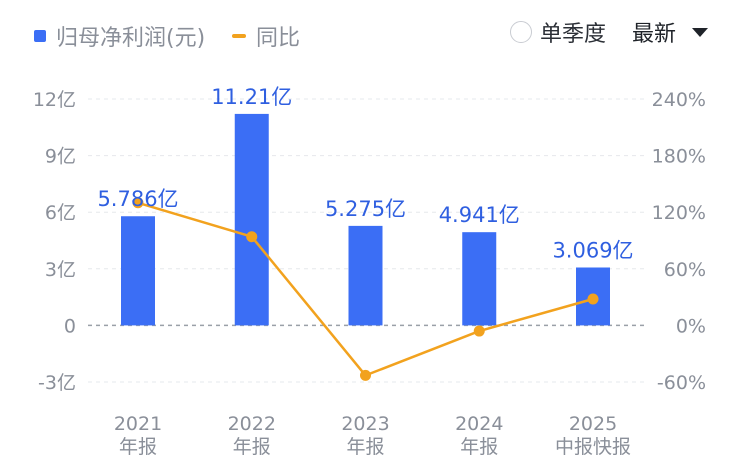 This screenshot has width=738, height=466. What do you see at coordinates (679, 157) in the screenshot?
I see `right-tick-label: 180%` at bounding box center [679, 157].